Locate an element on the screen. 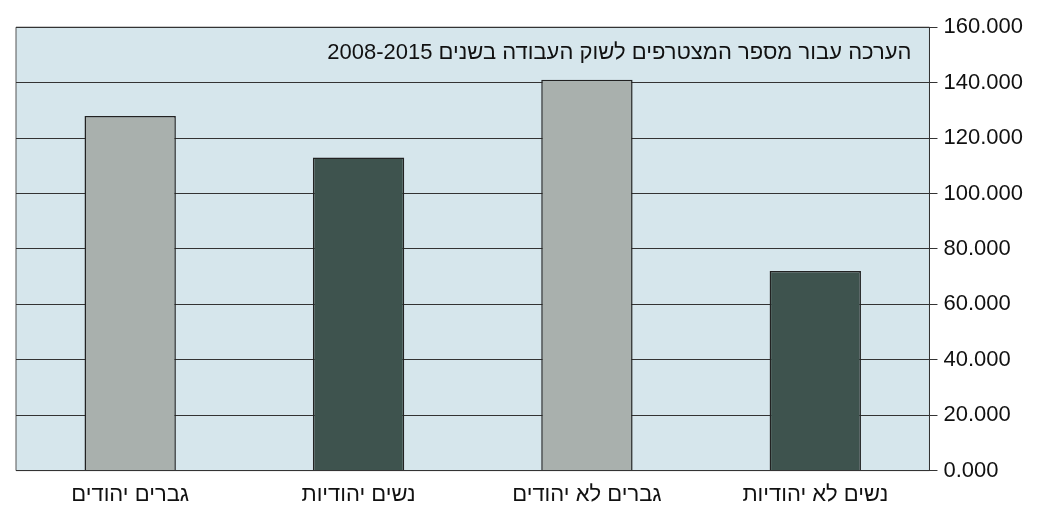 This screenshot has height=519, width=1047. y-tick-label: 100.000 is located at coordinates (983, 192).